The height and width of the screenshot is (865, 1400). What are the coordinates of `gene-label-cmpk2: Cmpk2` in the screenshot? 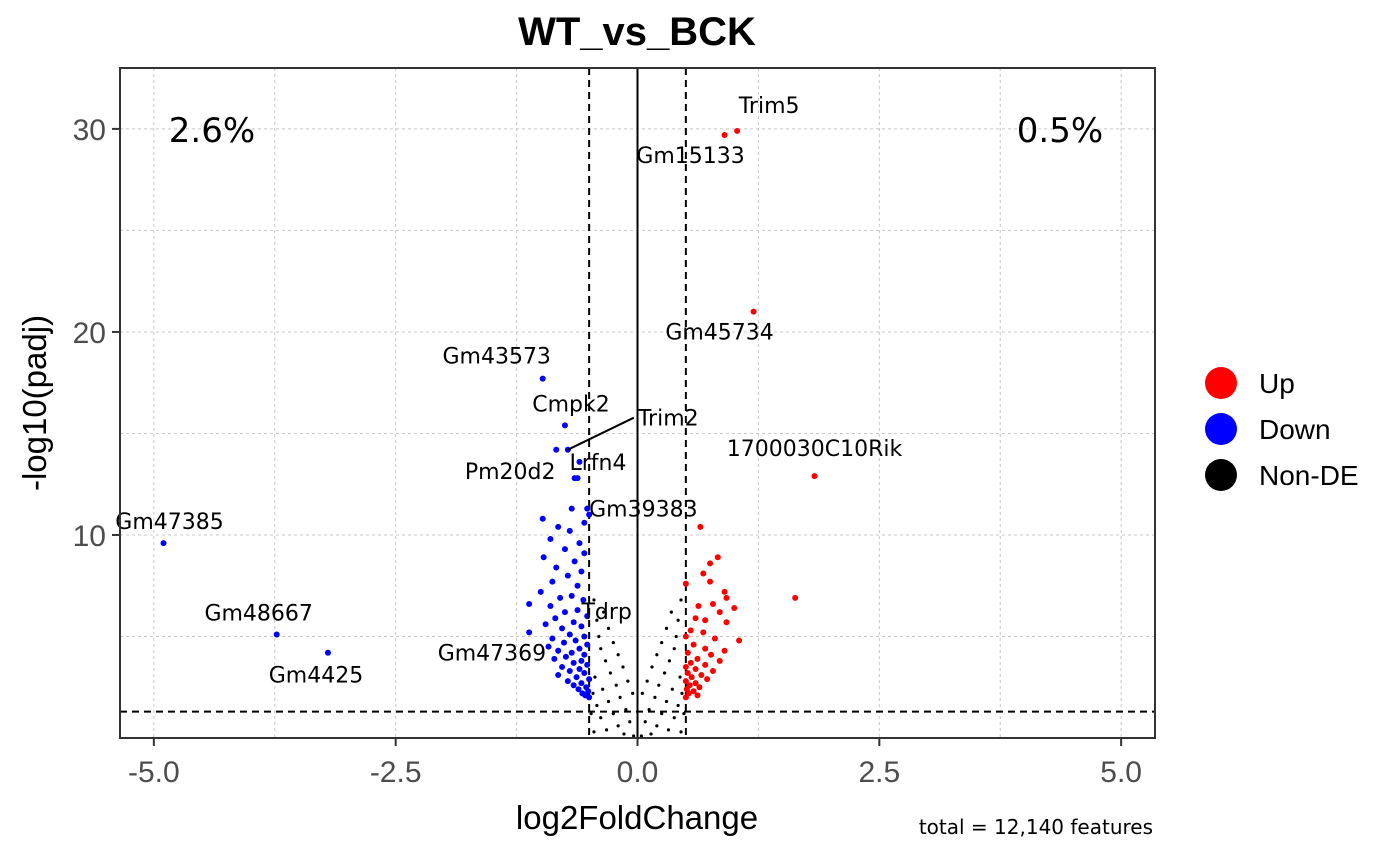 It's located at (571, 404).